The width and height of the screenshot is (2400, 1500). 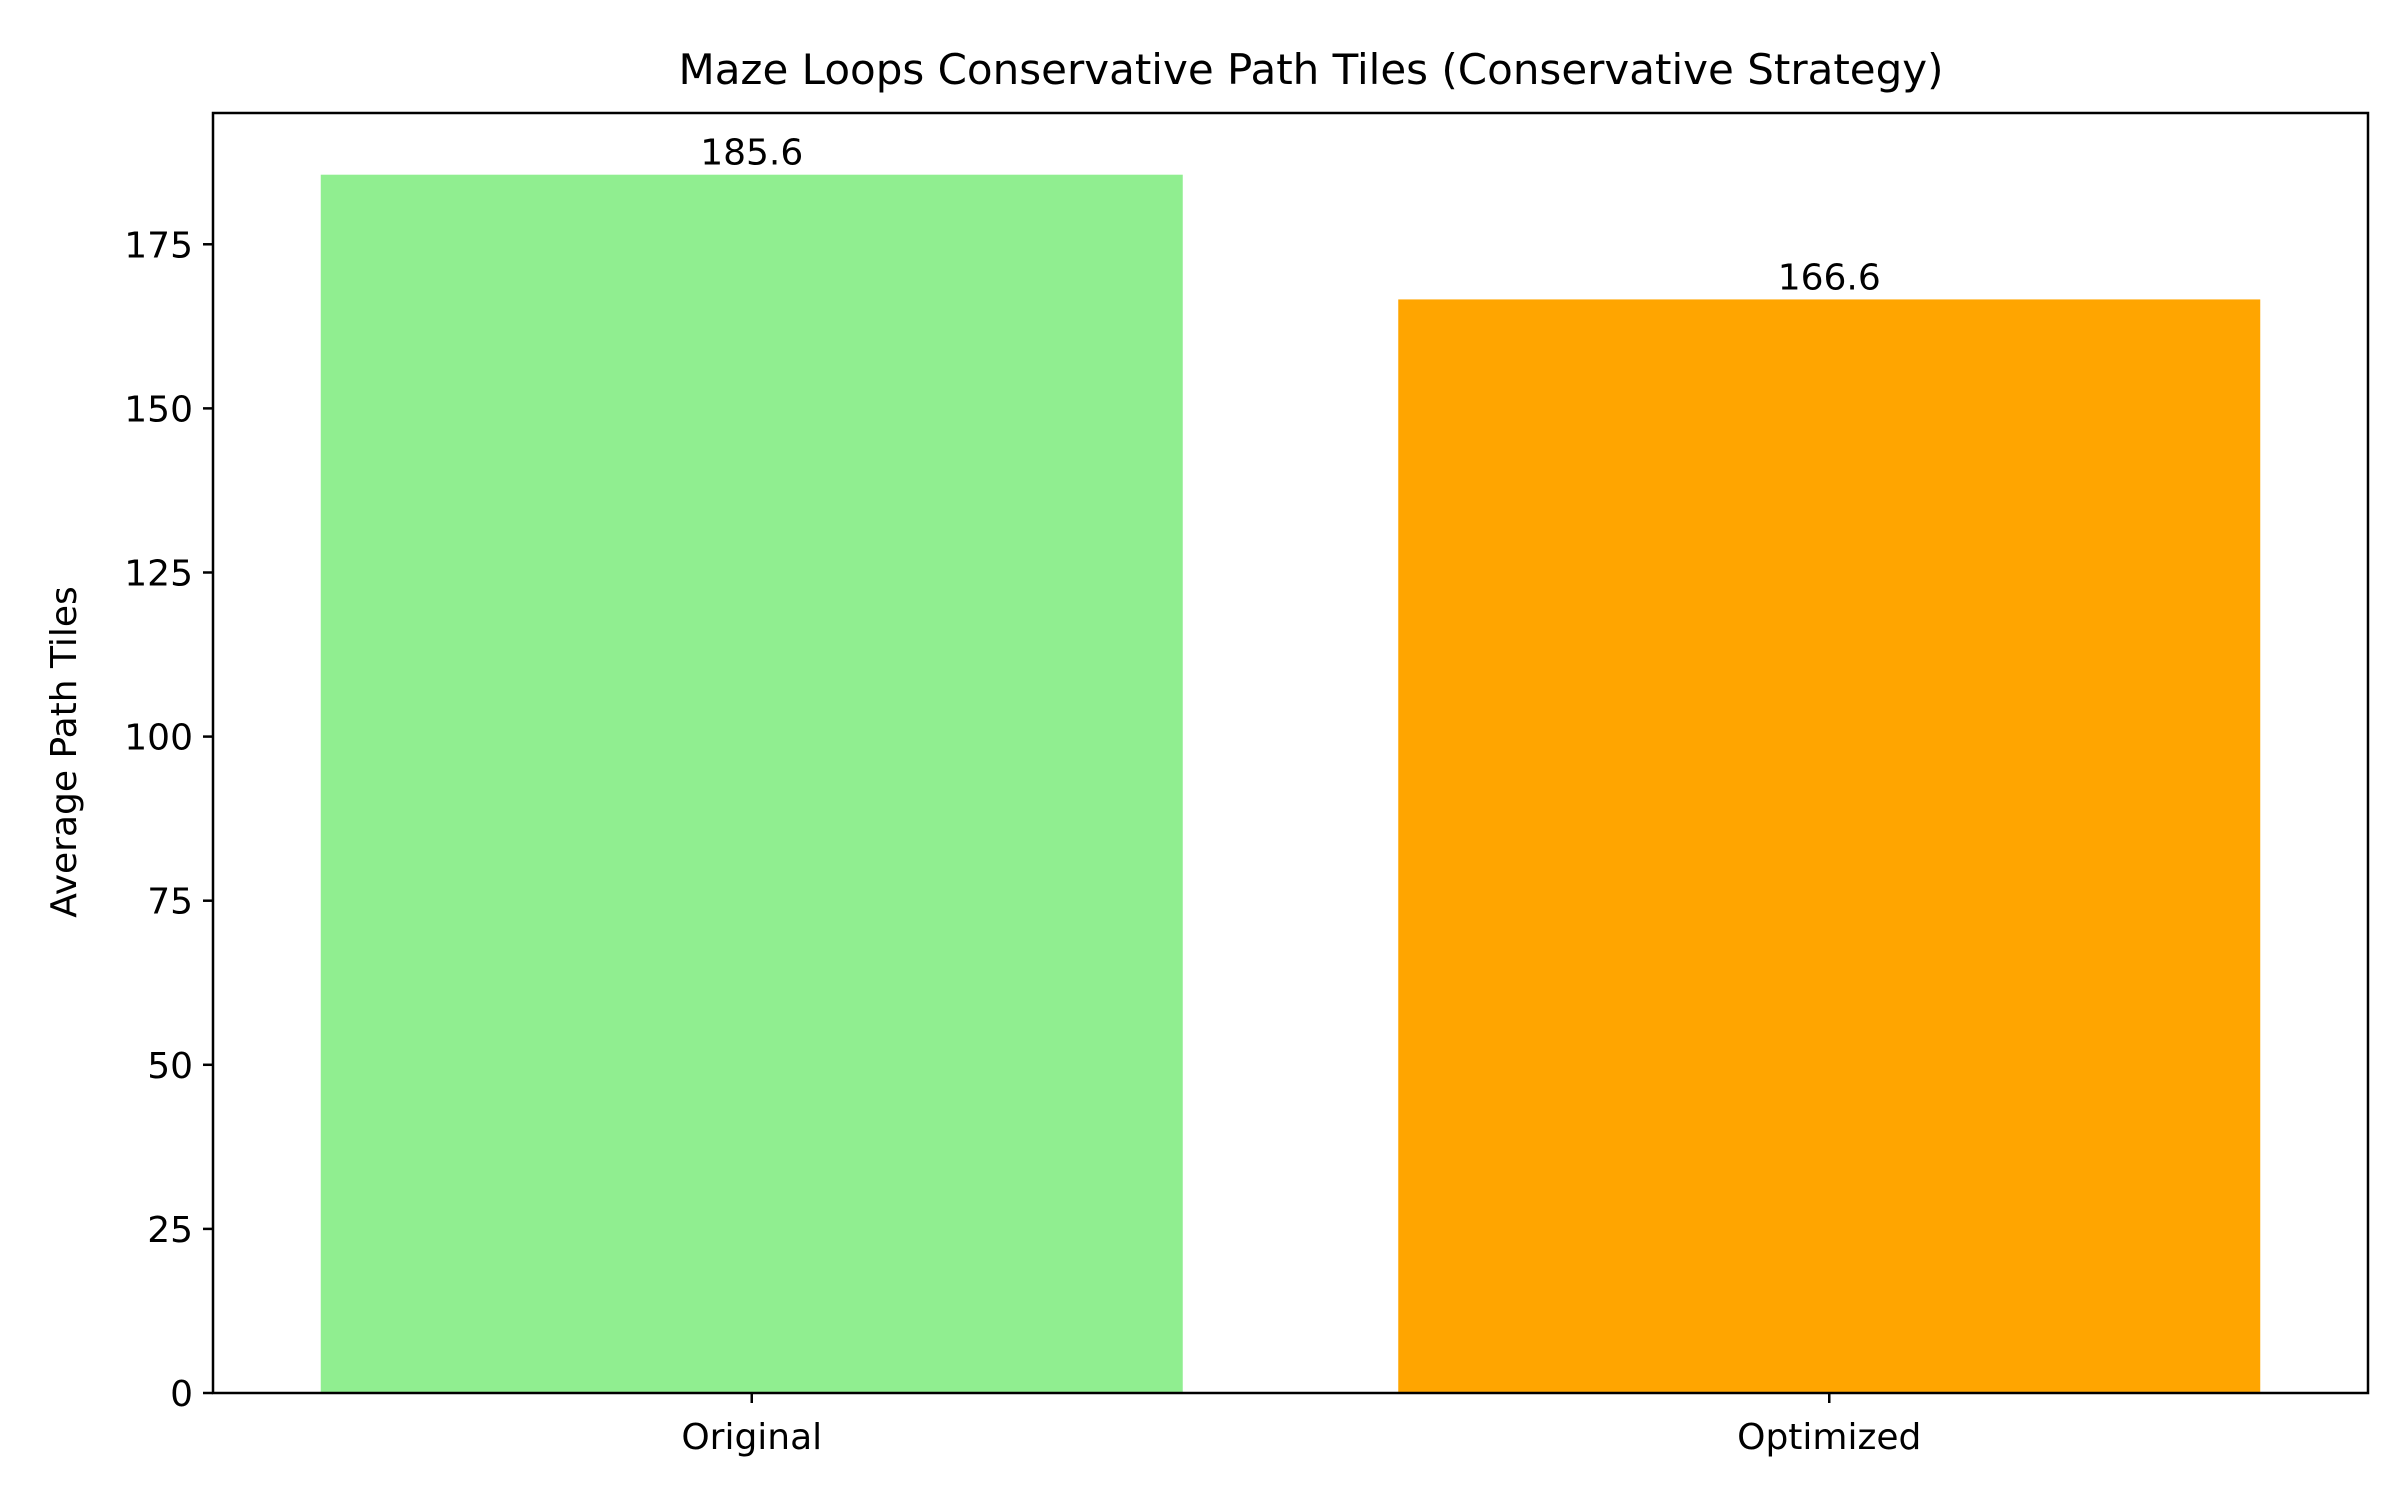 I want to click on y-tick-label: 175, so click(x=158, y=245).